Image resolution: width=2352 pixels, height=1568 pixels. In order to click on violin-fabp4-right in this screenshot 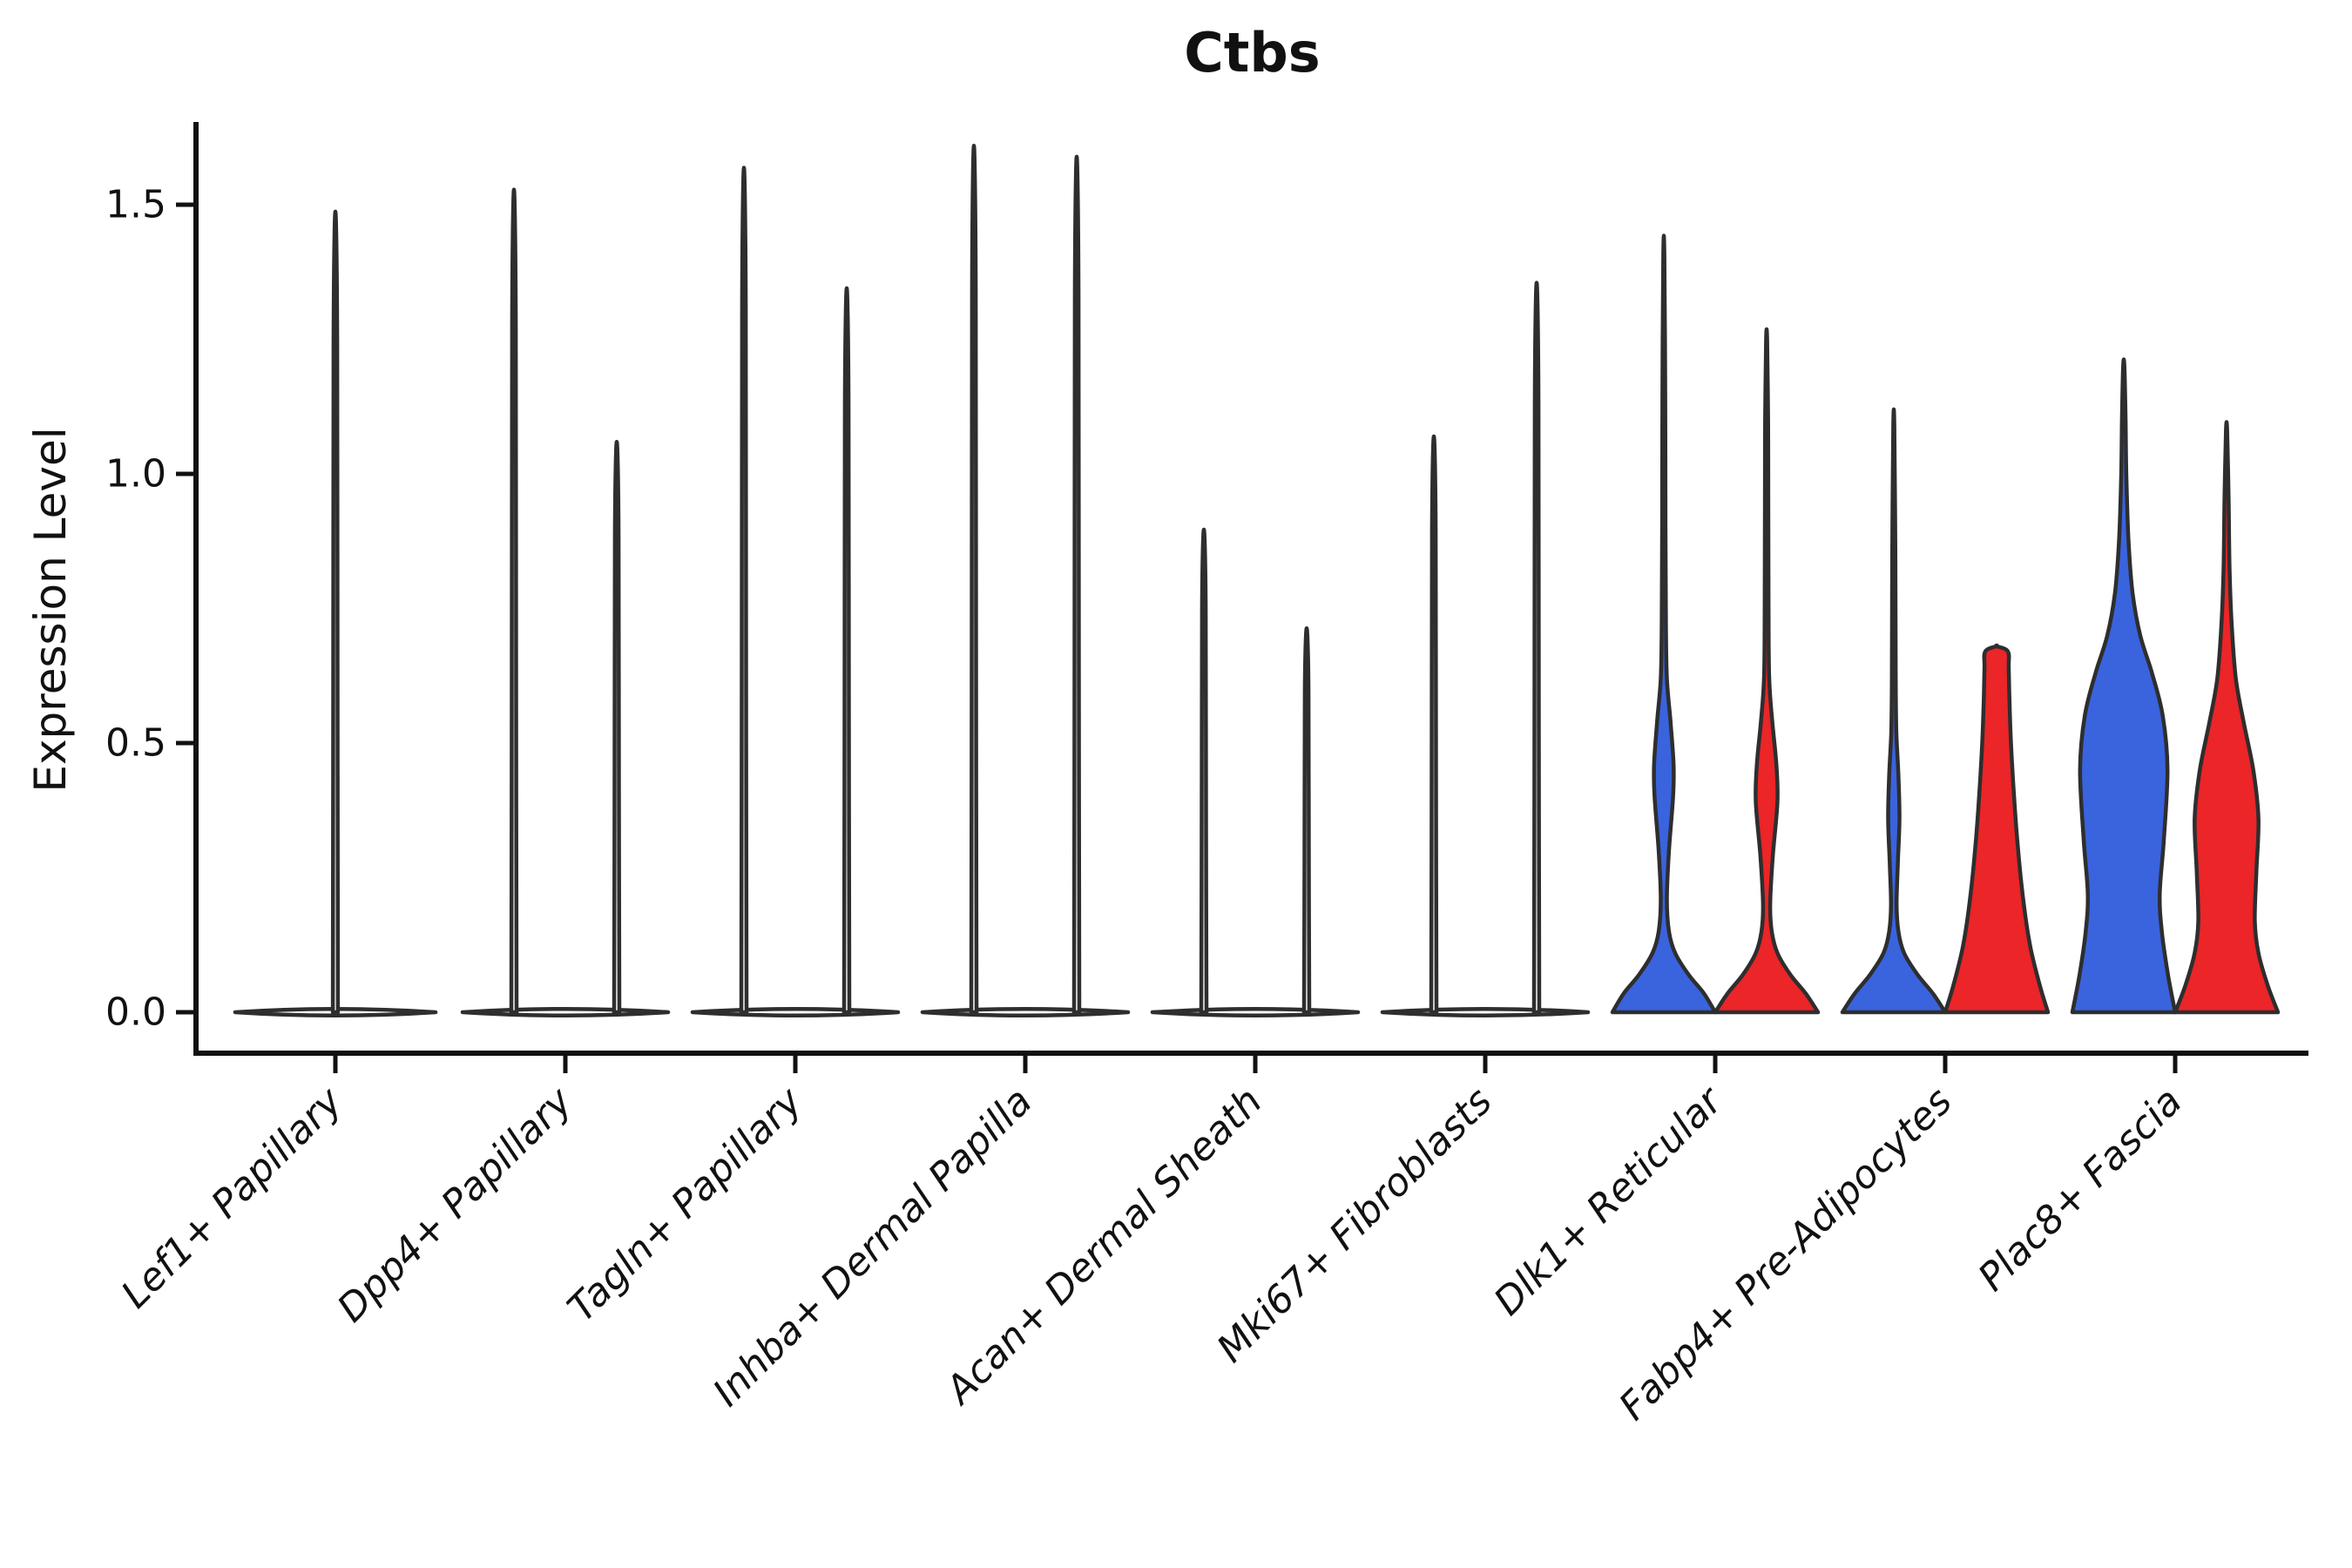, I will do `click(1997, 829)`.